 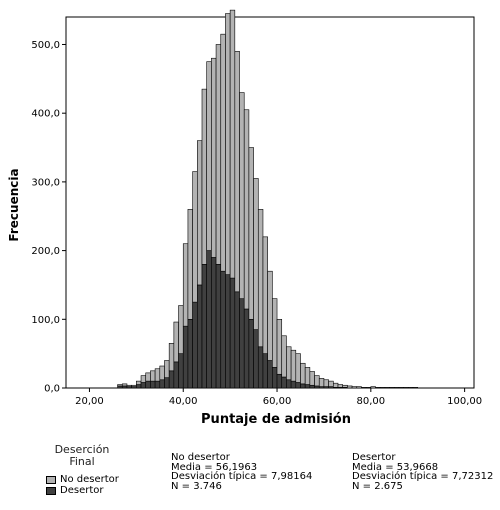 I want to click on x-tick-label: 20,00, so click(x=89, y=401).